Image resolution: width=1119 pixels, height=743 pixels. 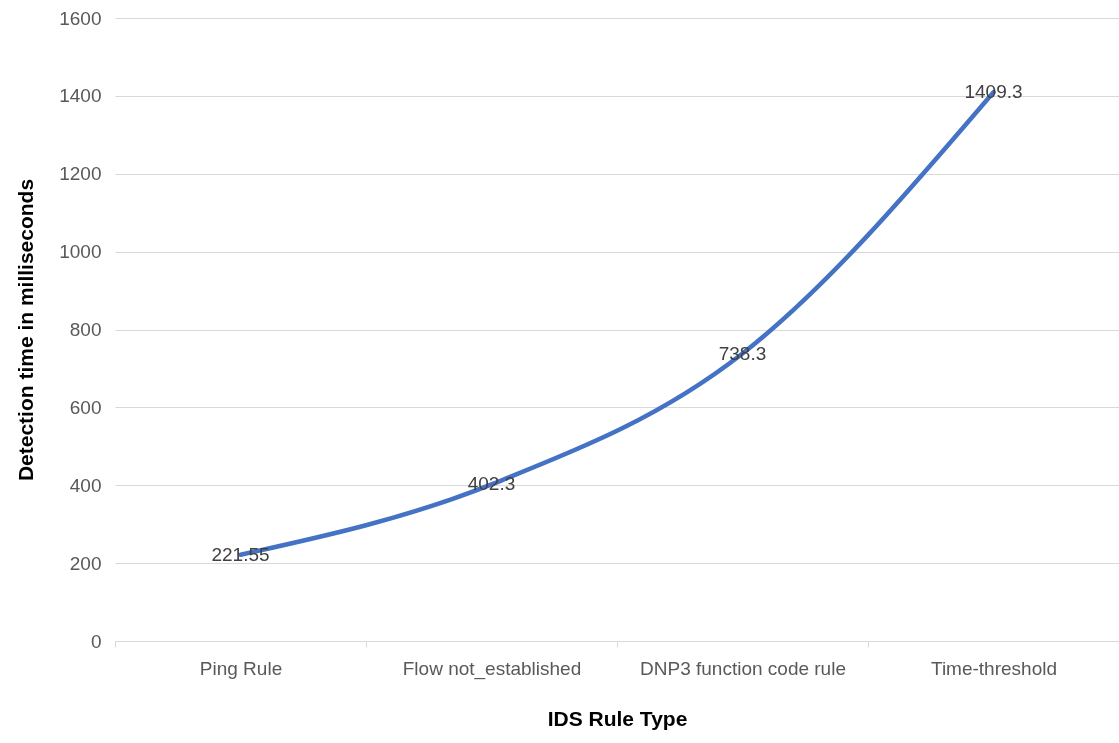 I want to click on y-tick-label: 0, so click(x=96, y=641).